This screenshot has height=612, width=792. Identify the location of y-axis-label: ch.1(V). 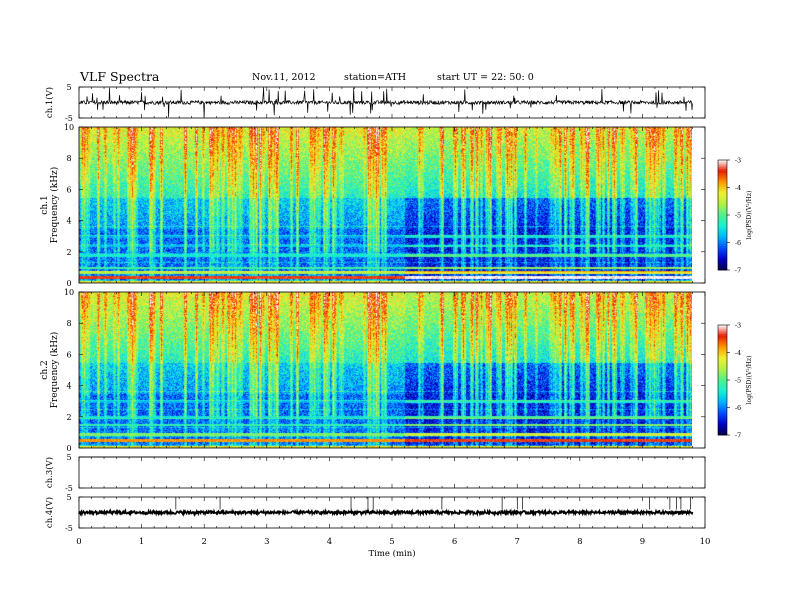
(49, 102).